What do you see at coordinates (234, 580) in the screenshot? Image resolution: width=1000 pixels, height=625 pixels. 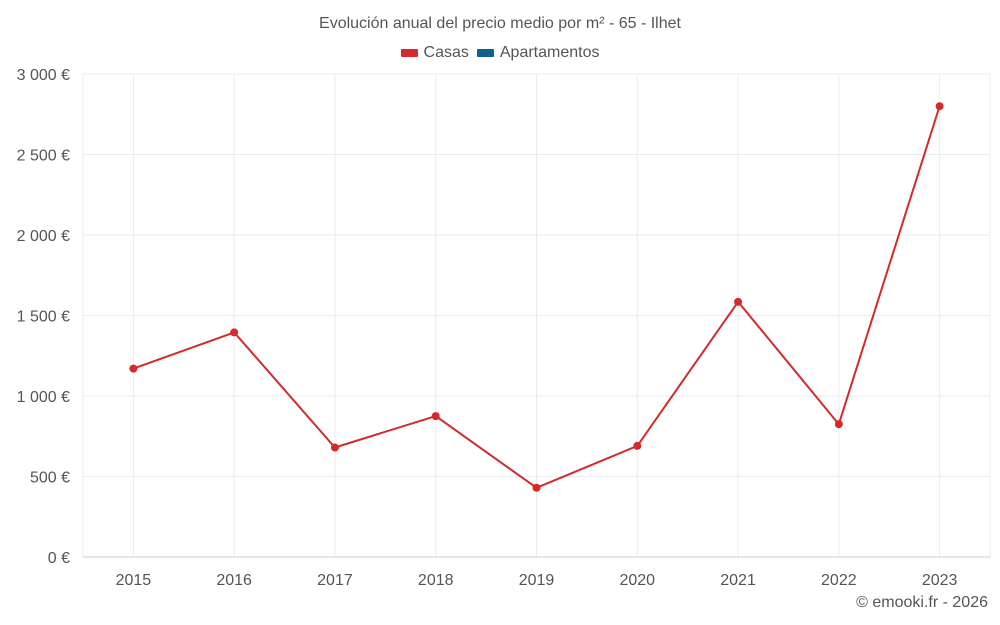 I see `x-tick-label: 2016` at bounding box center [234, 580].